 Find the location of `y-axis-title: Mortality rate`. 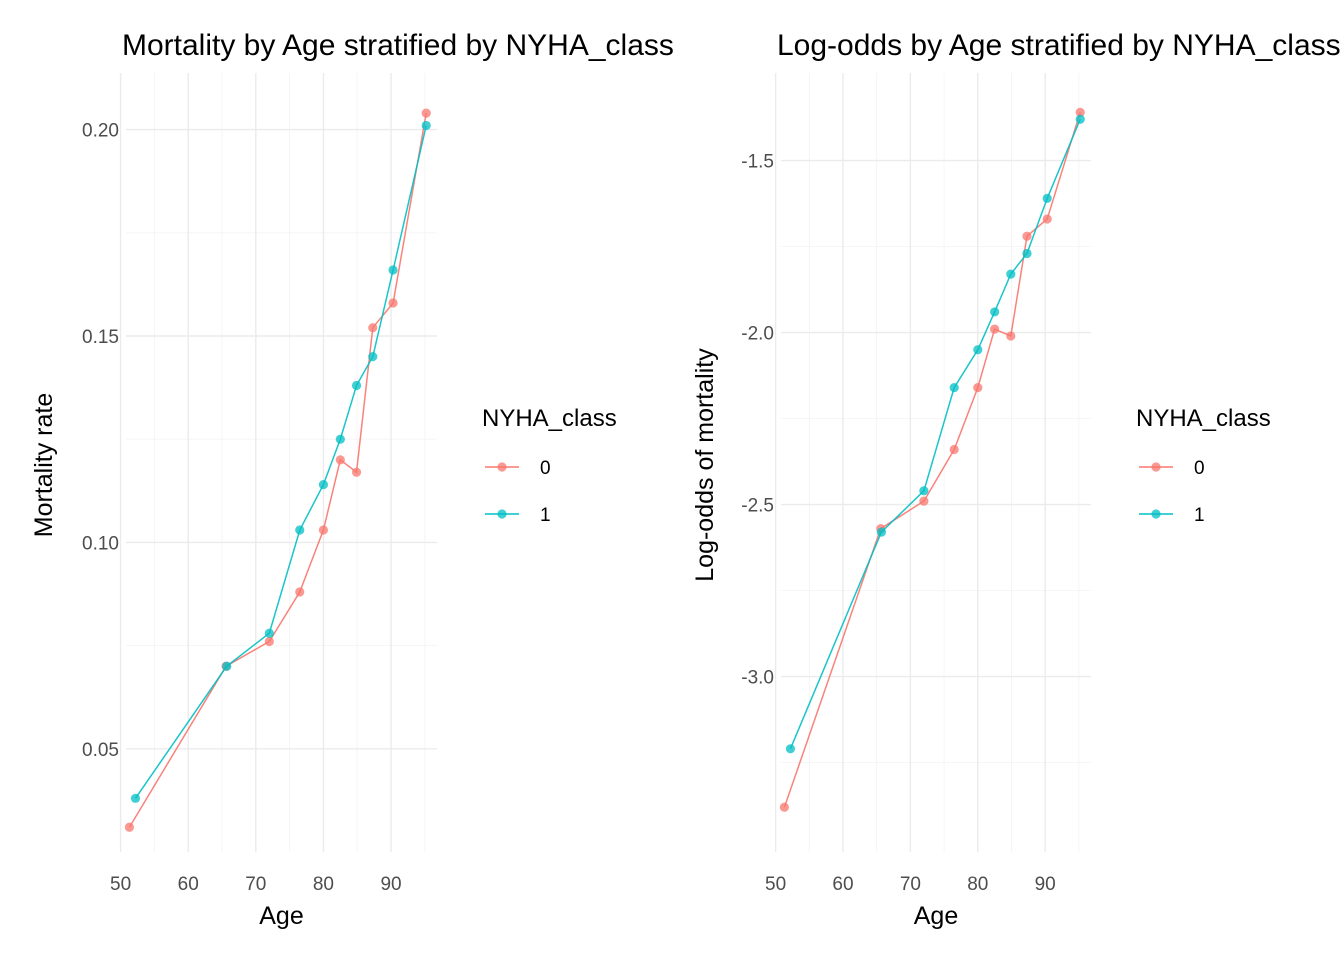

y-axis-title: Mortality rate is located at coordinates (44, 465).